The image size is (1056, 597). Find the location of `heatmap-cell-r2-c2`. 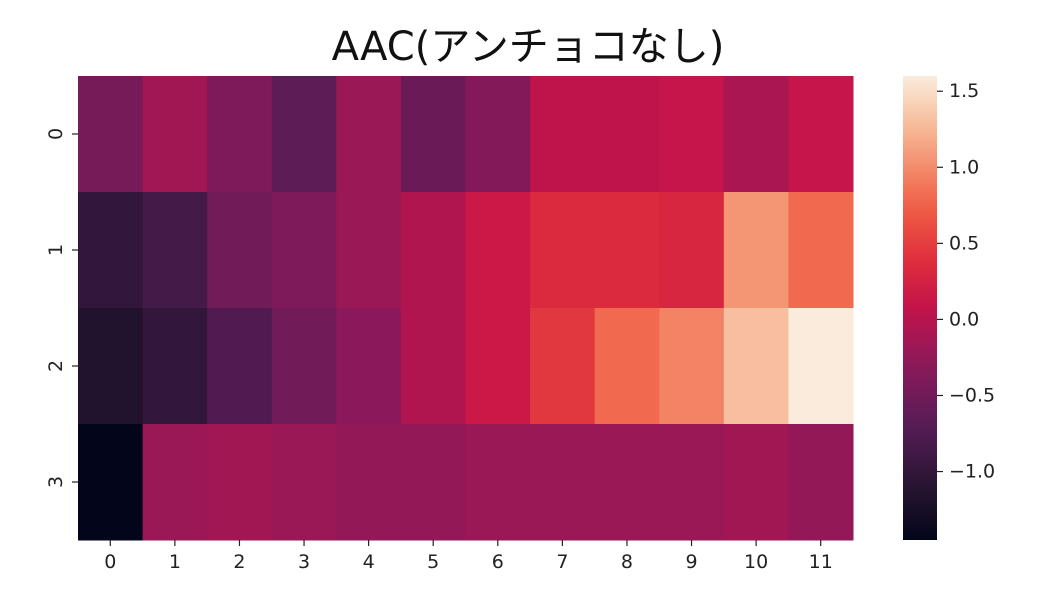

heatmap-cell-r2-c2 is located at coordinates (240, 366).